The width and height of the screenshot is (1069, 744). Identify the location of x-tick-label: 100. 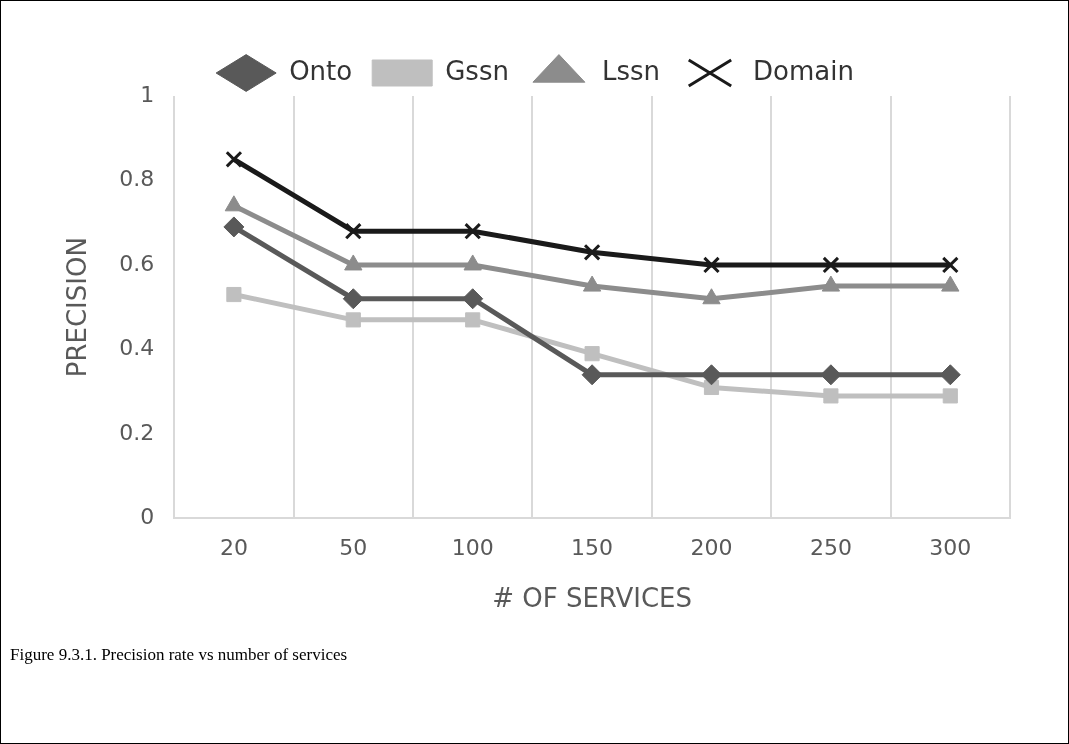
(472, 548).